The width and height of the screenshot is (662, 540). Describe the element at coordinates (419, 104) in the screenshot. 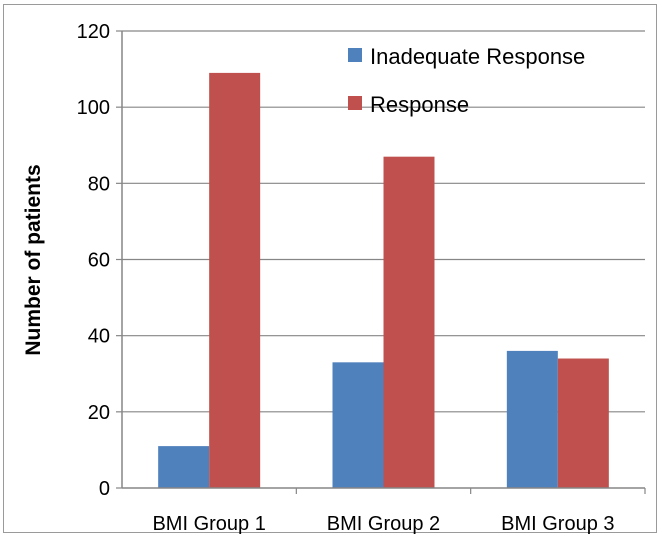

I see `legend-label: Response` at that location.